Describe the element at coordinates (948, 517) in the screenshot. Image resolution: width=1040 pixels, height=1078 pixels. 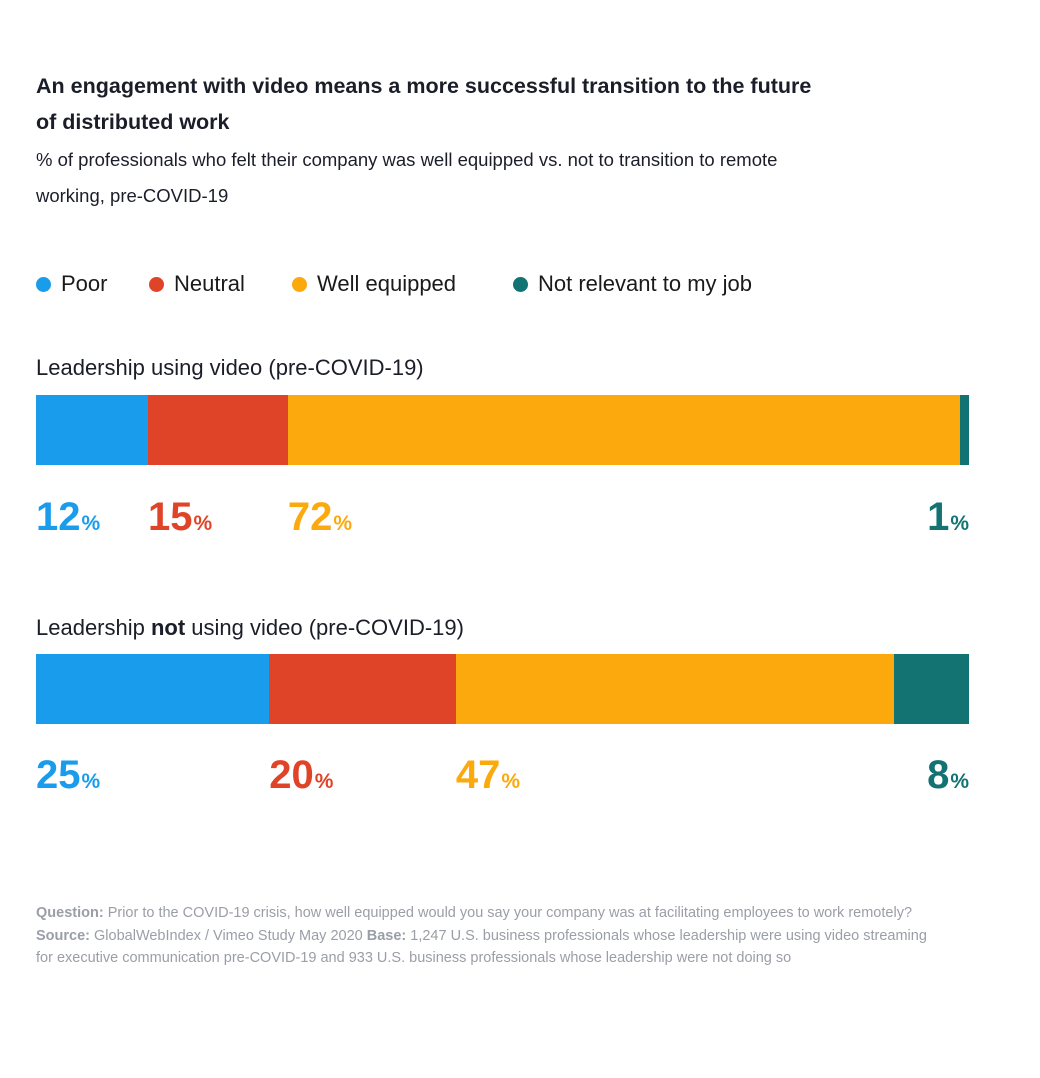
I see `value-label-using-video-not-relevant: 1%` at that location.